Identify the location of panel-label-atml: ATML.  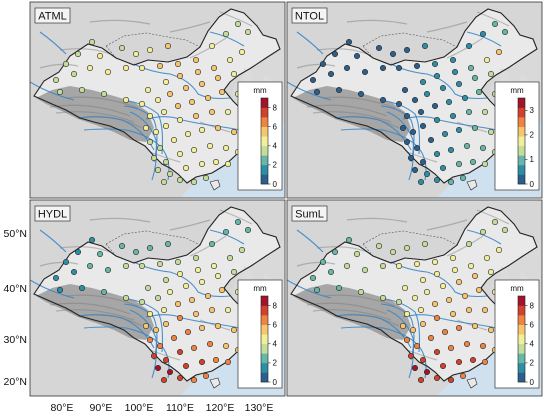
(52, 15).